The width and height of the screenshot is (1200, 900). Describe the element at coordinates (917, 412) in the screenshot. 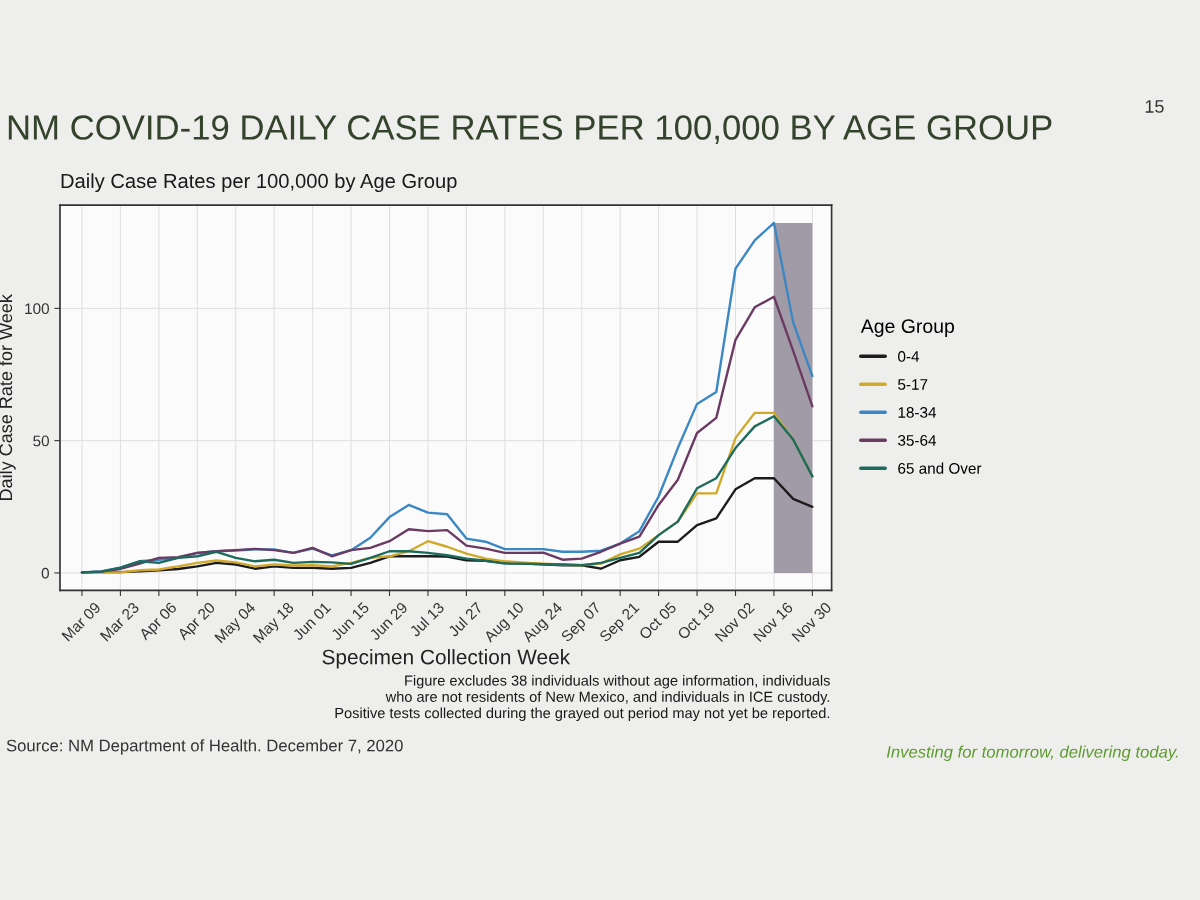

I see `legend-label: 18-34` at that location.